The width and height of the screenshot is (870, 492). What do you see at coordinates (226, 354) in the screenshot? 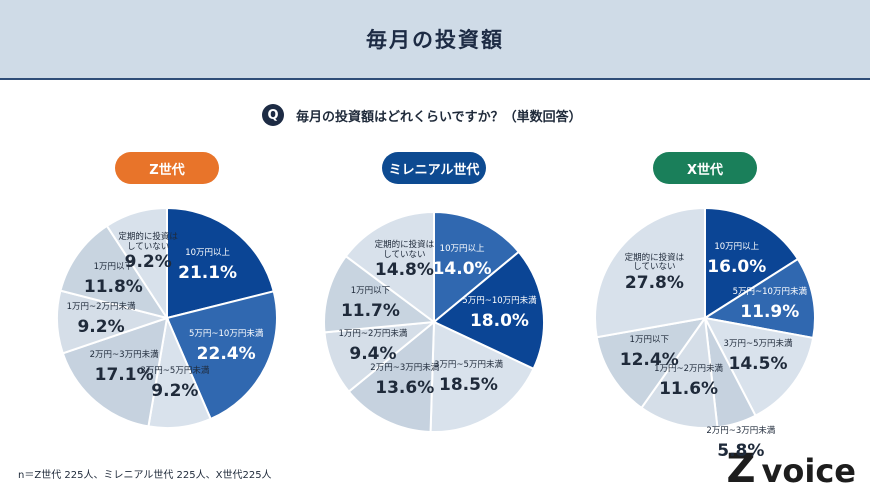
I see `slice-value: 22.4%` at bounding box center [226, 354].